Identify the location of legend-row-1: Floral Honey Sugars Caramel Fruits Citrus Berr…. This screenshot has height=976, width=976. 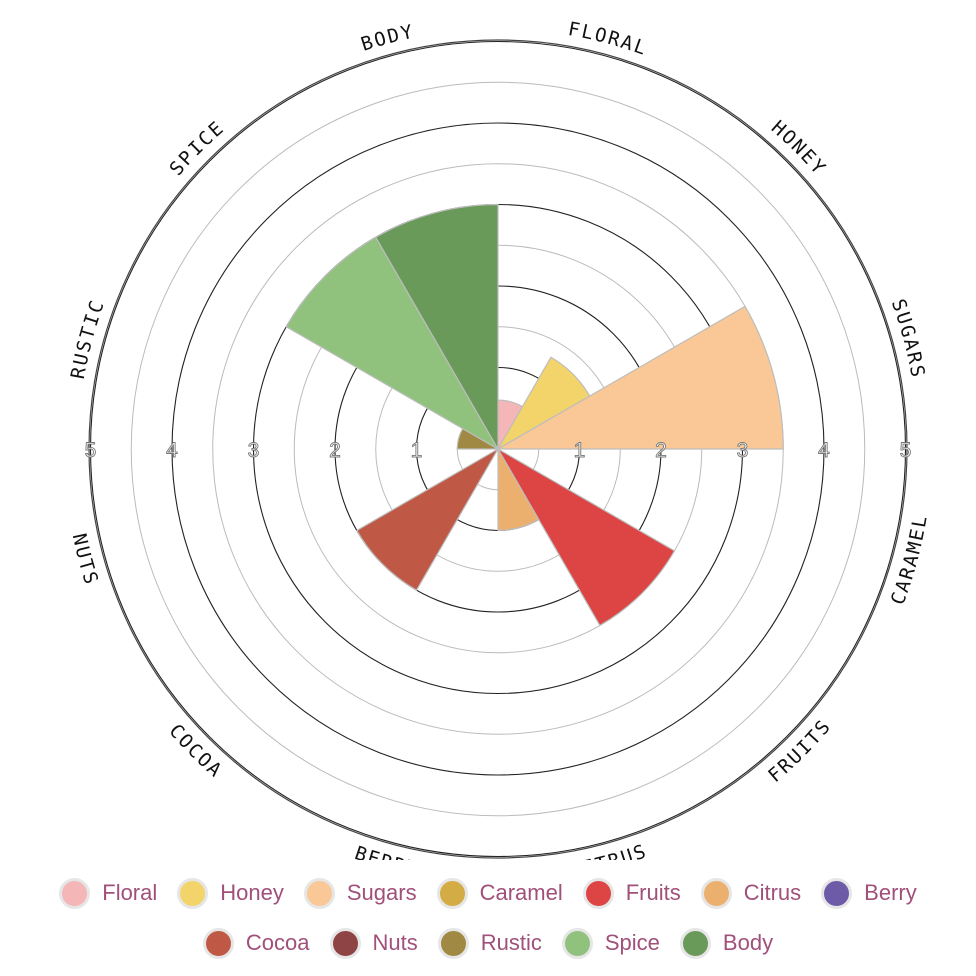
(488, 893).